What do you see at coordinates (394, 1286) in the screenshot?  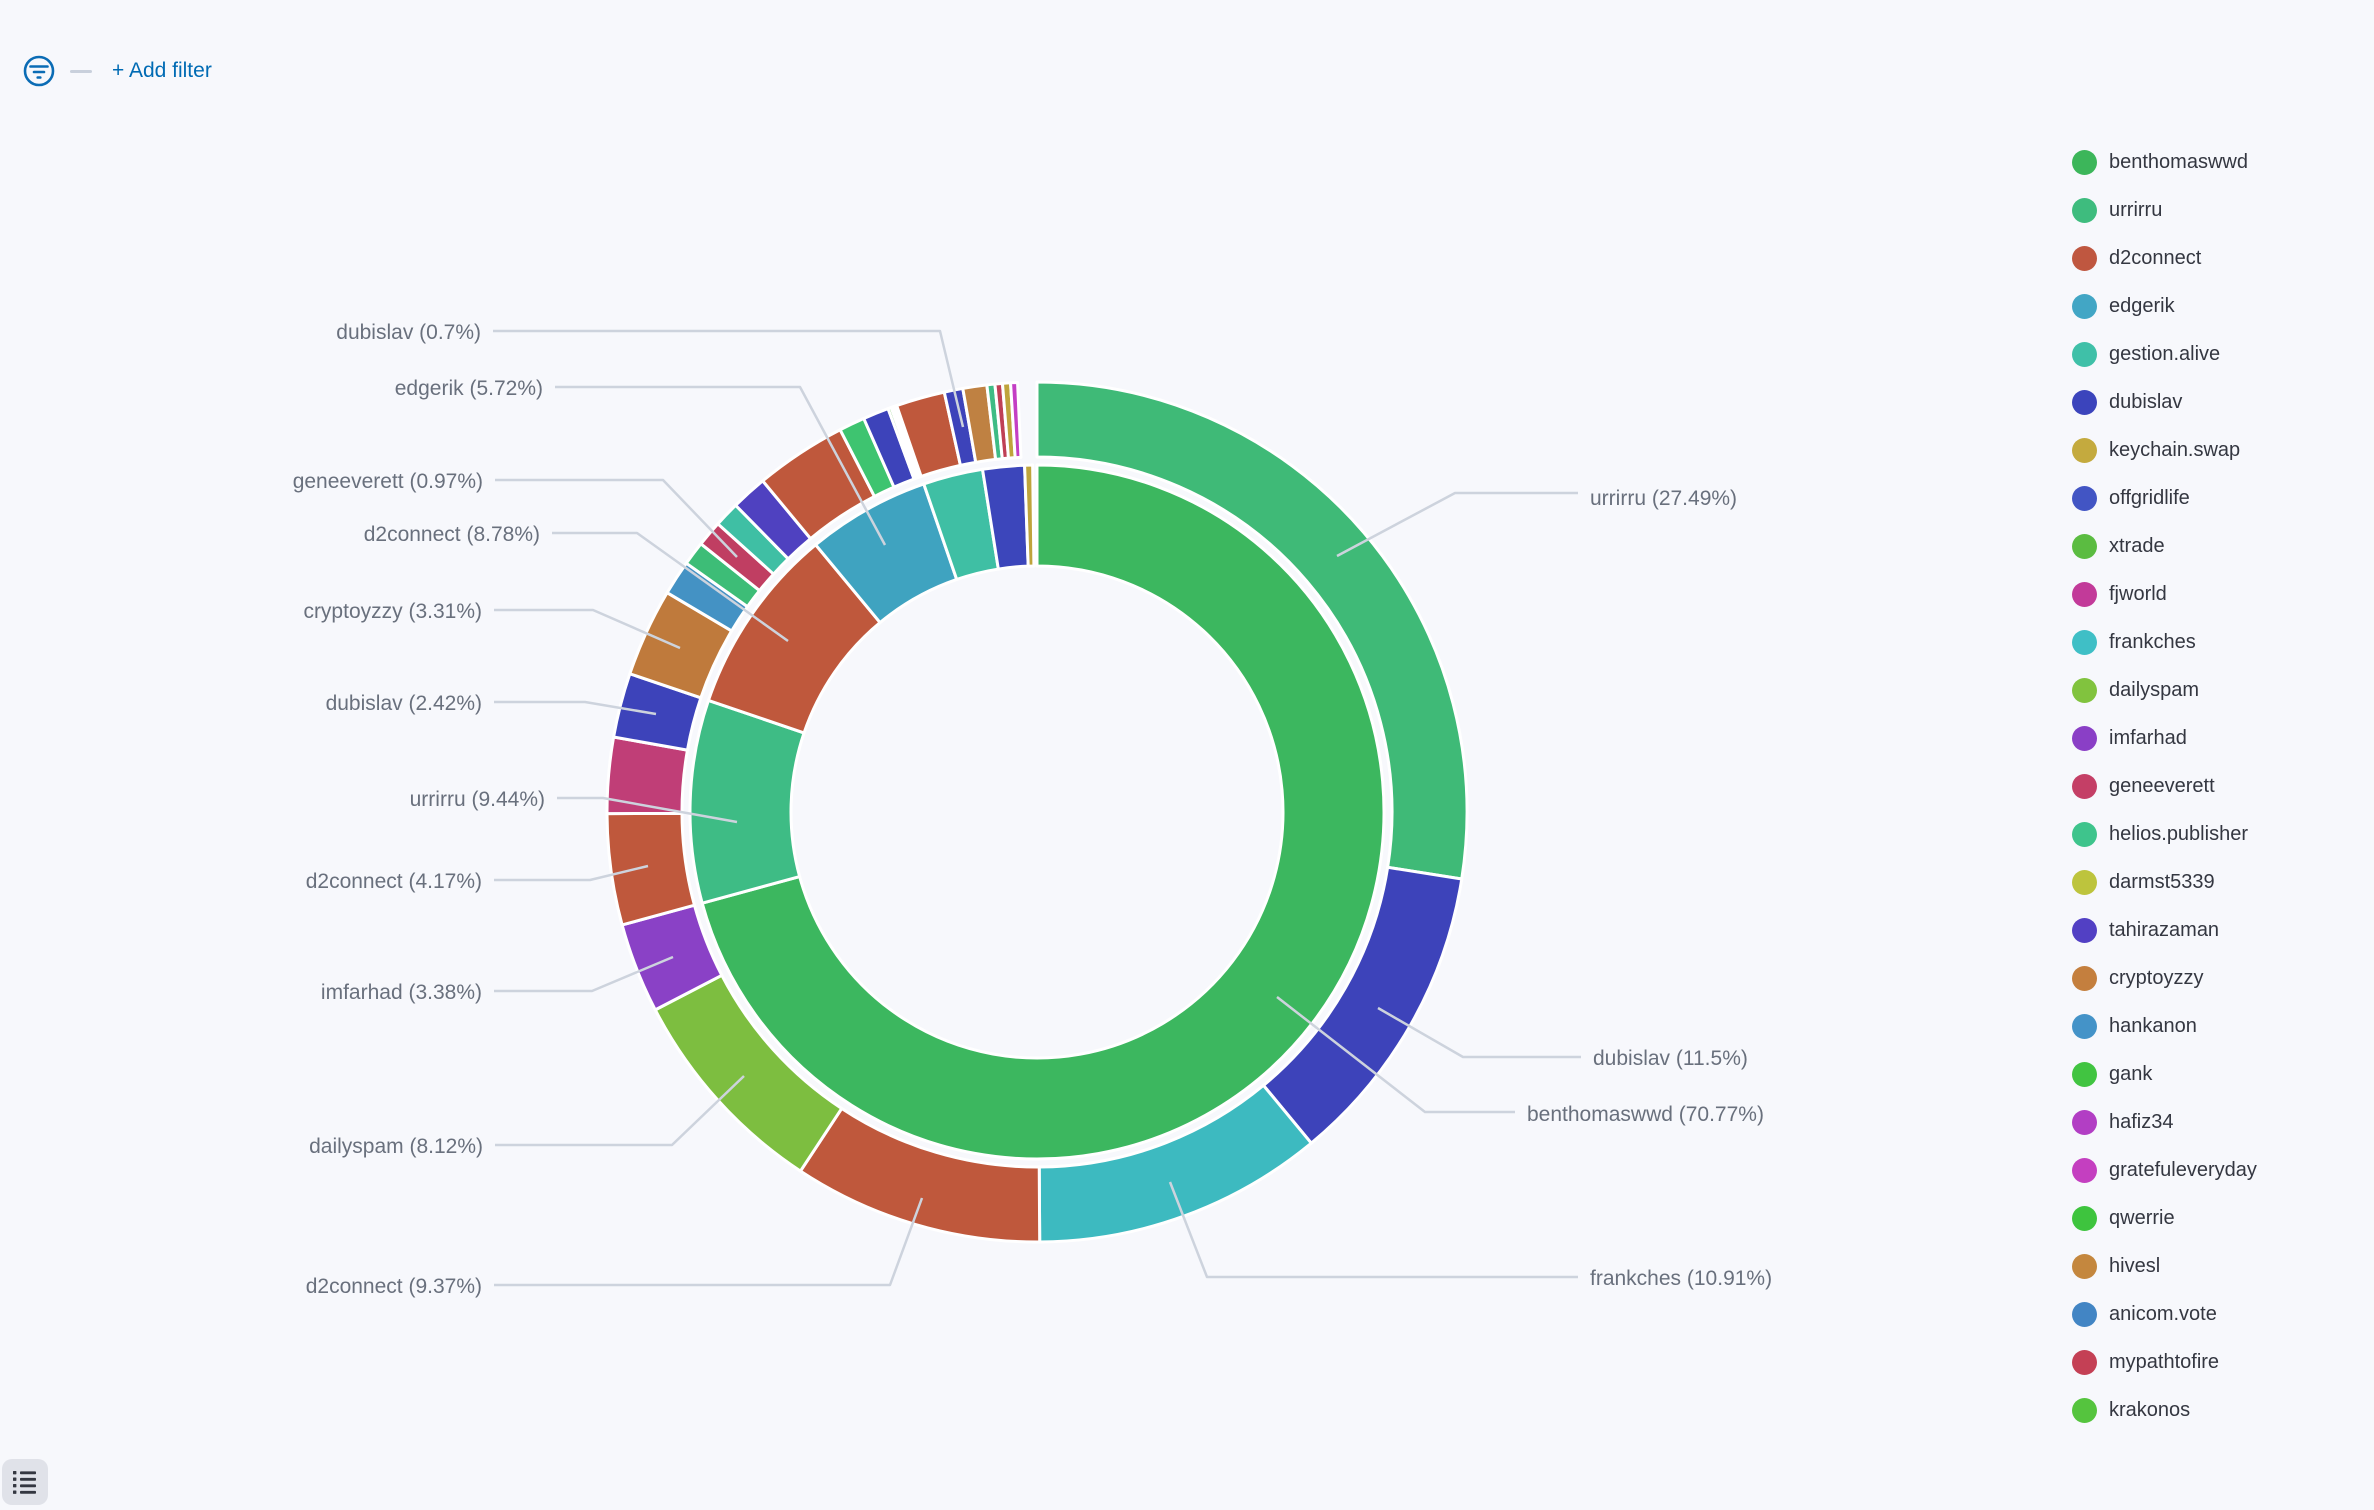 I see `slice-callout-label: d2connect (9.37%)` at bounding box center [394, 1286].